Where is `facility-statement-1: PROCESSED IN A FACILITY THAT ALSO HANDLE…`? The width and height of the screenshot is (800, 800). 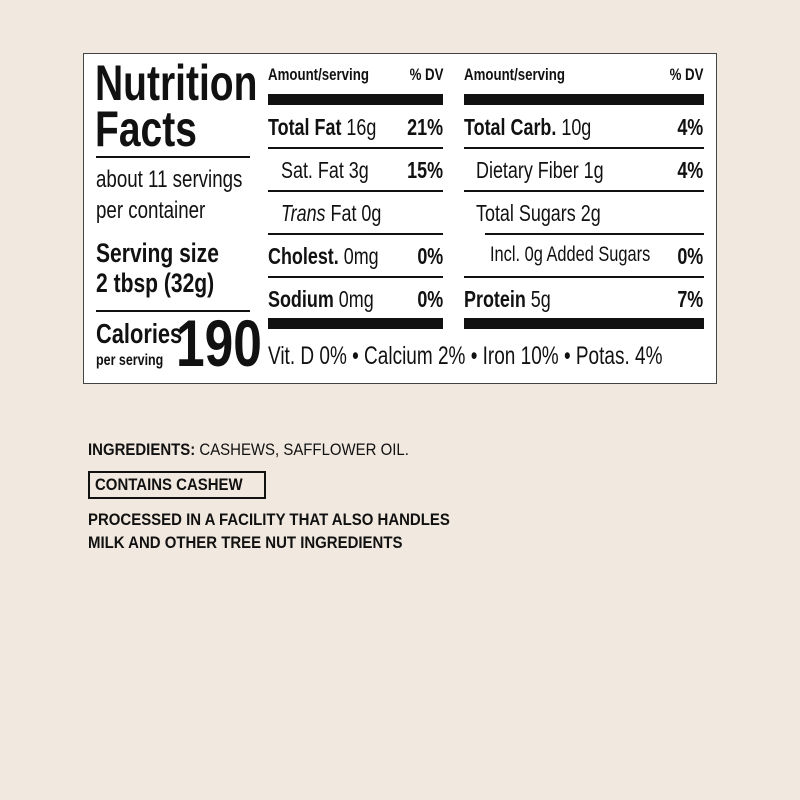 facility-statement-1: PROCESSED IN A FACILITY THAT ALSO HANDLE… is located at coordinates (269, 519).